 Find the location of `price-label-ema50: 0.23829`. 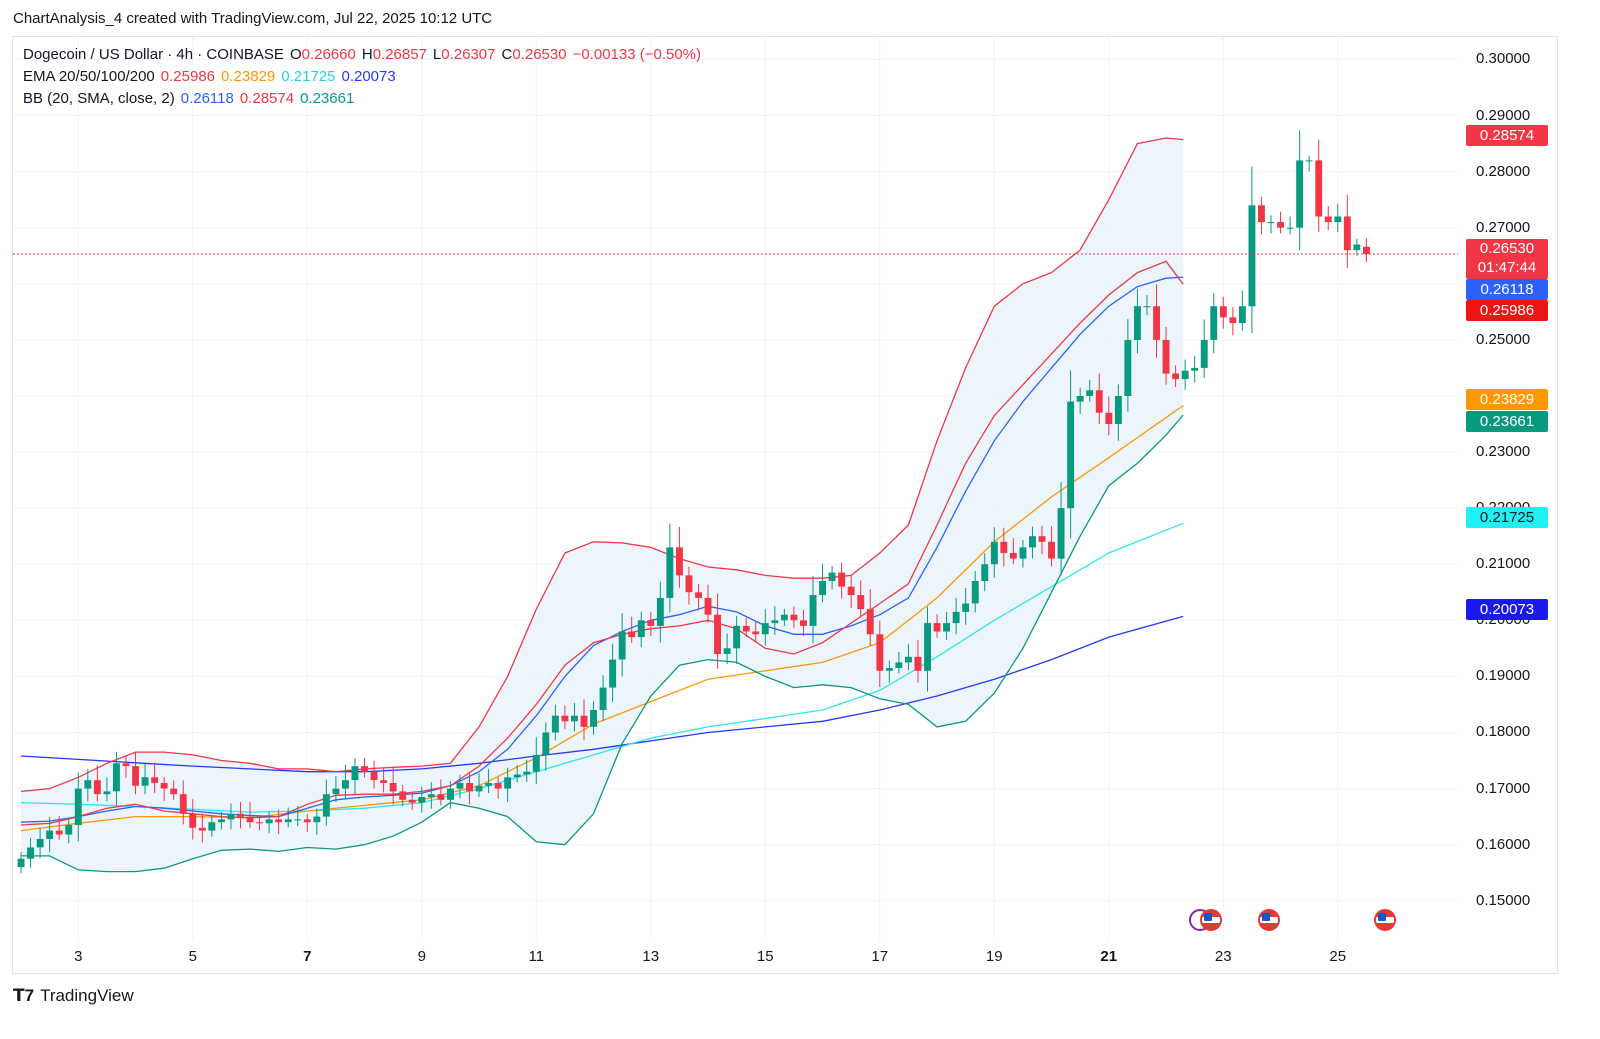

price-label-ema50: 0.23829 is located at coordinates (1507, 399).